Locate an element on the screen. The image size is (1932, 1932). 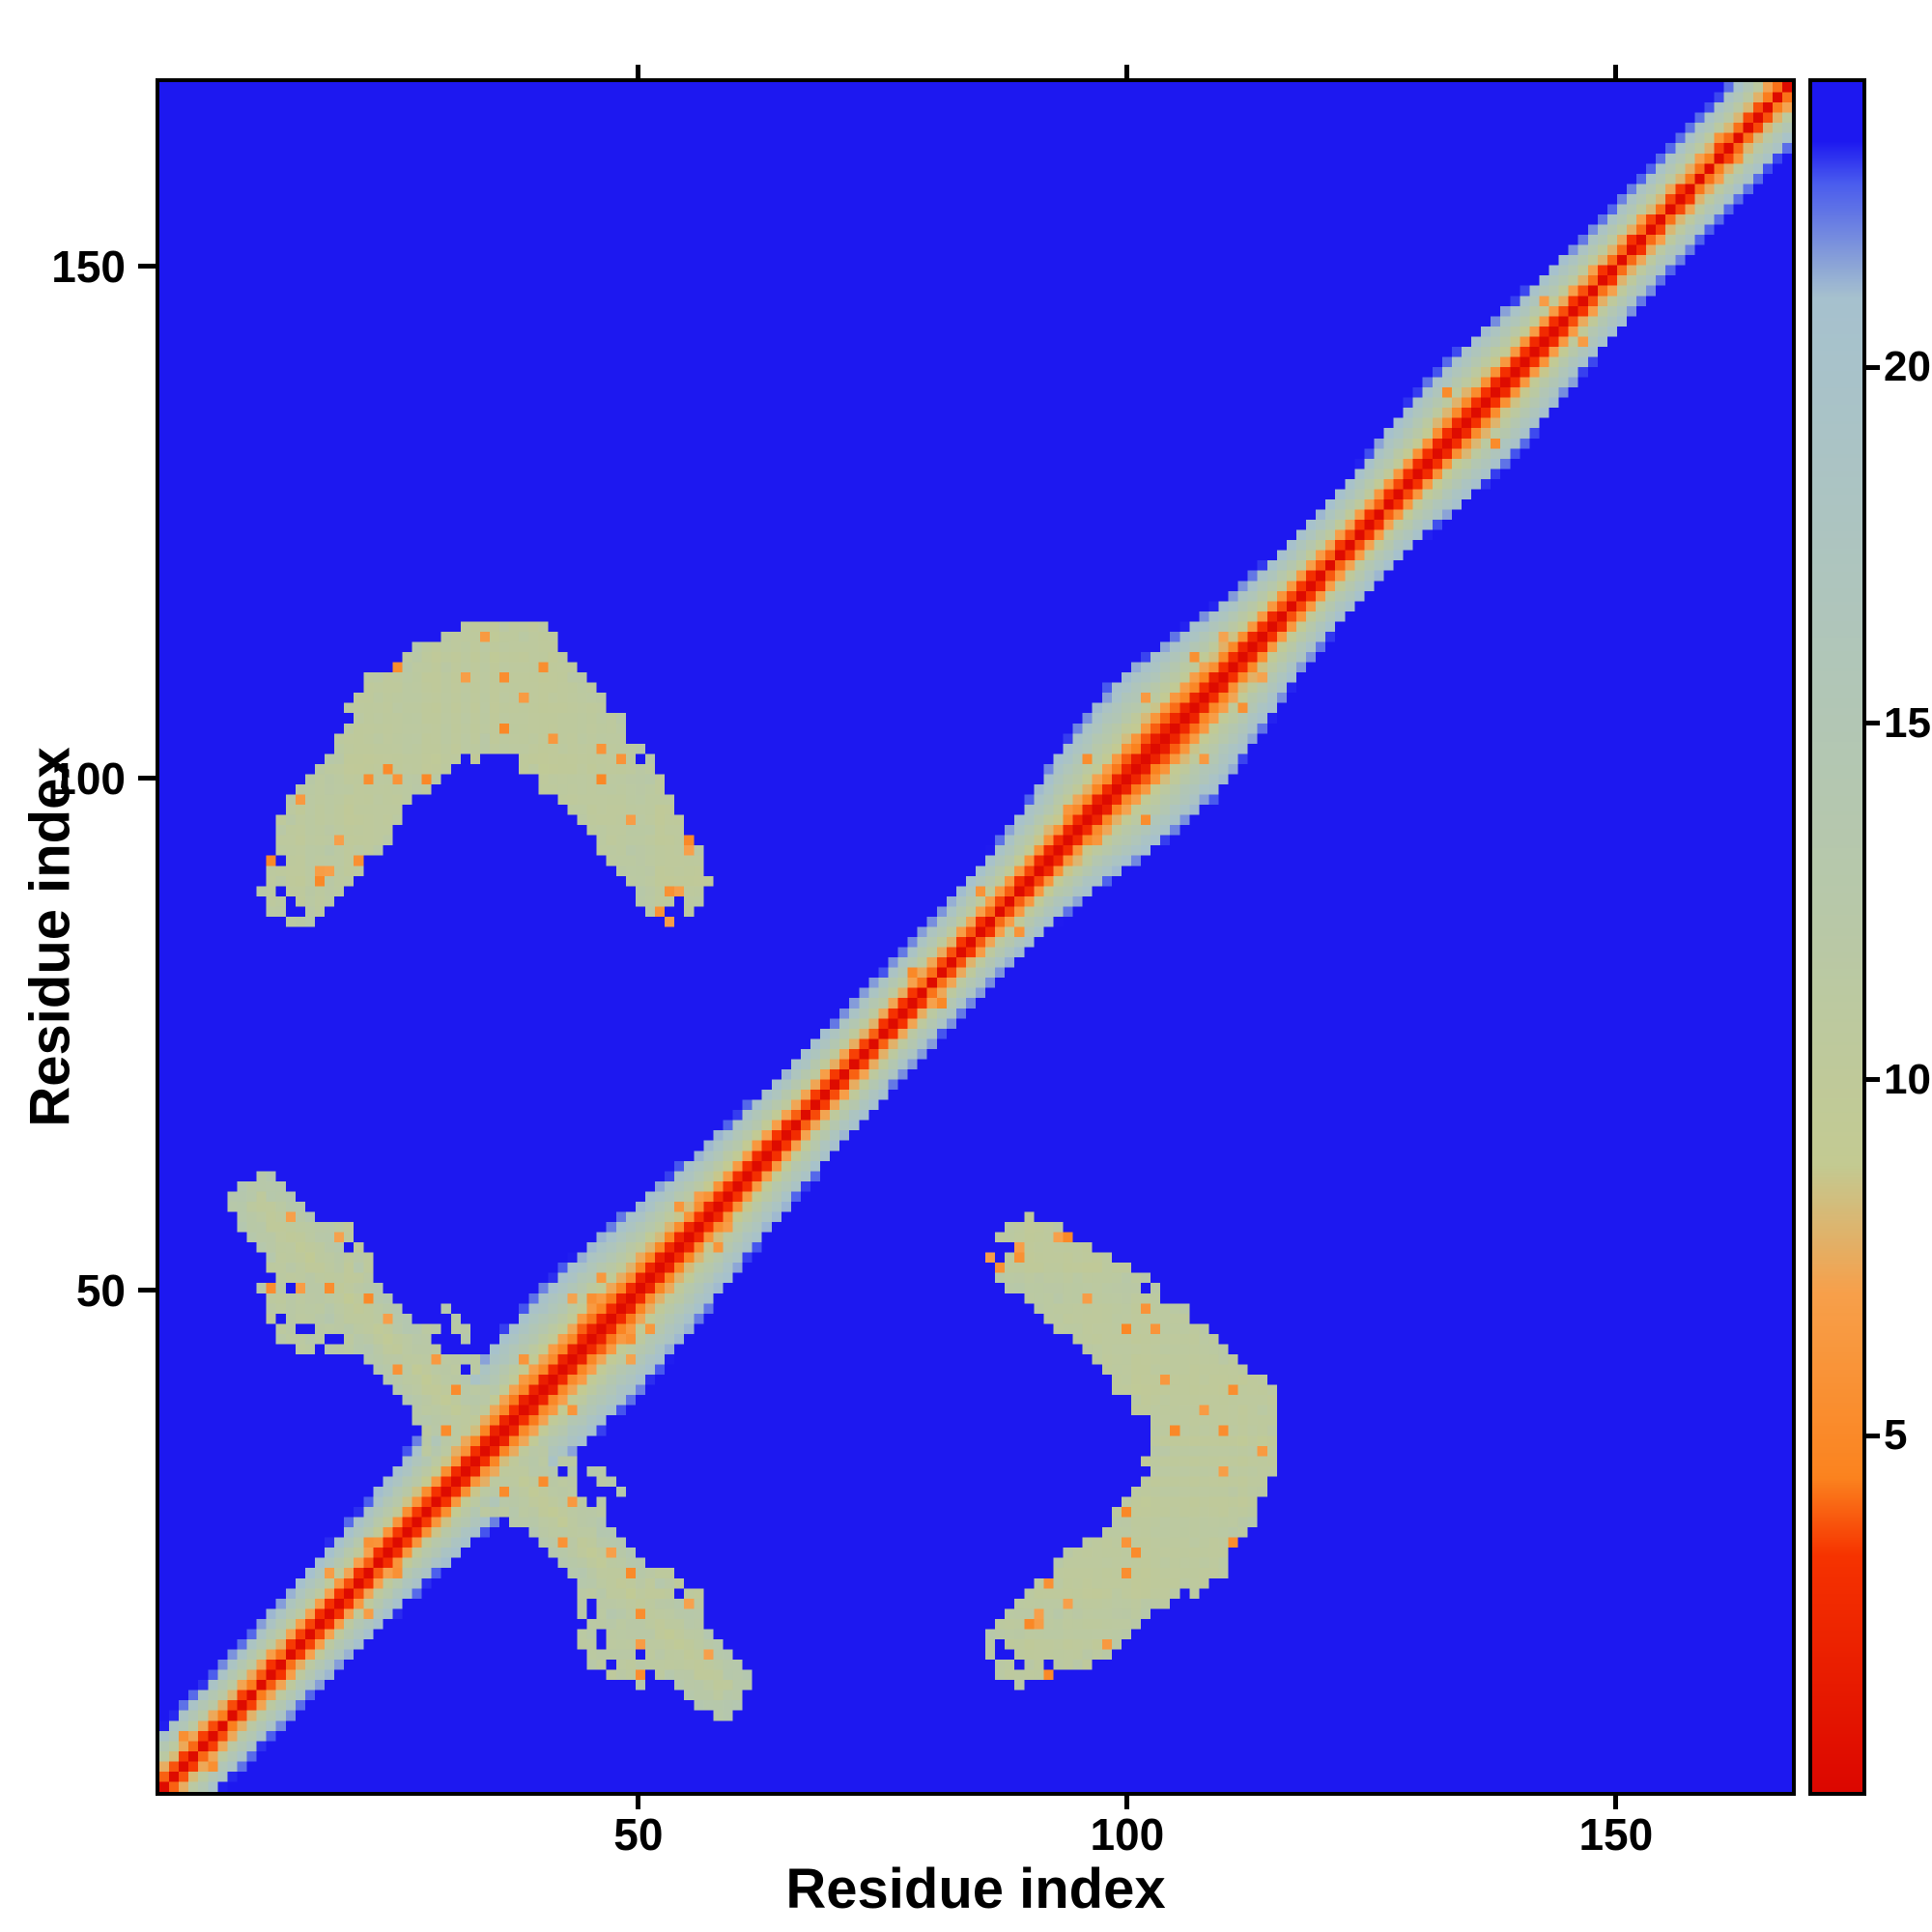
colorbar-tick-label: 10 is located at coordinates (1907, 1079).